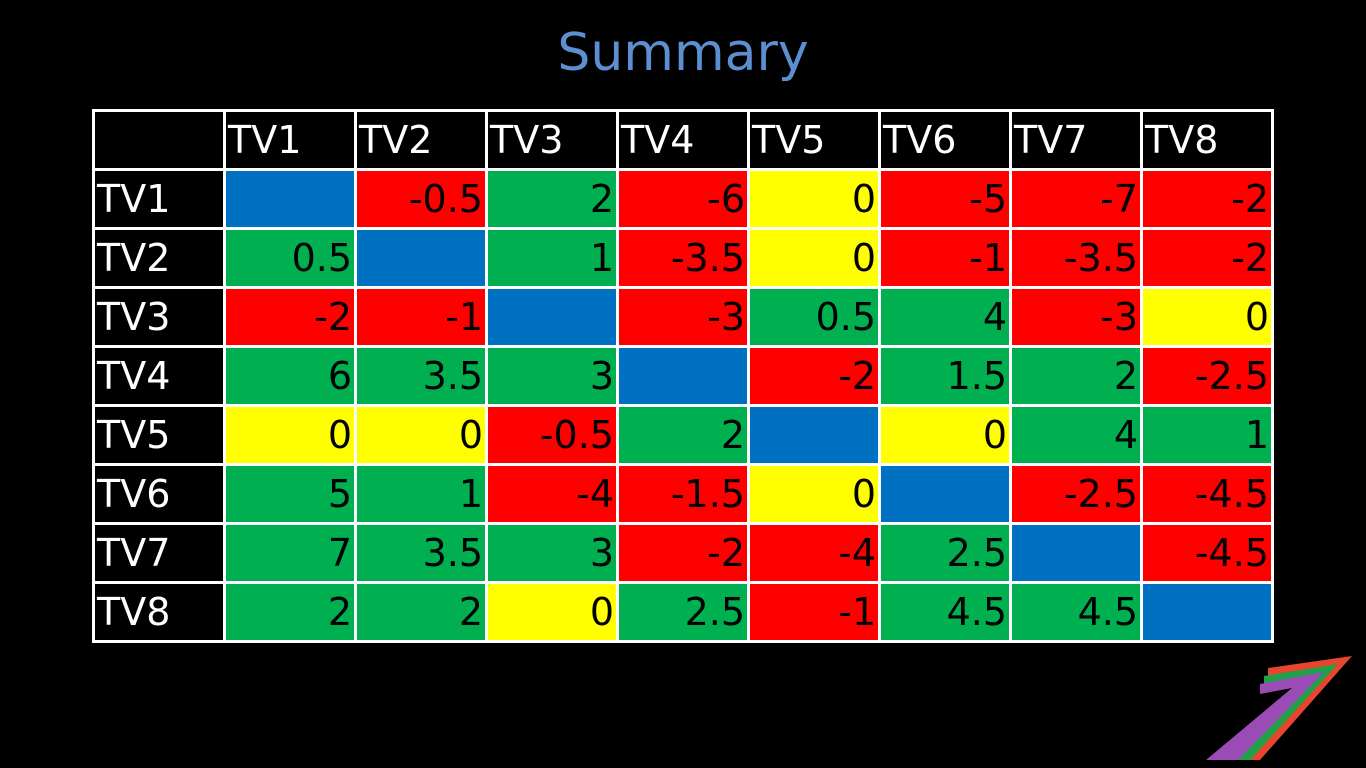  Describe the element at coordinates (159, 435) in the screenshot. I see `row-header-tv5: TV5` at that location.